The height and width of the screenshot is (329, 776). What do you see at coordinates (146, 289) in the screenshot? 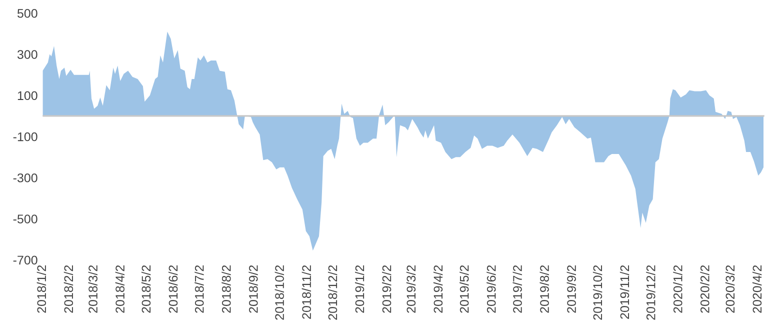
I see `x-tick-label: 2018/5/2` at bounding box center [146, 289].